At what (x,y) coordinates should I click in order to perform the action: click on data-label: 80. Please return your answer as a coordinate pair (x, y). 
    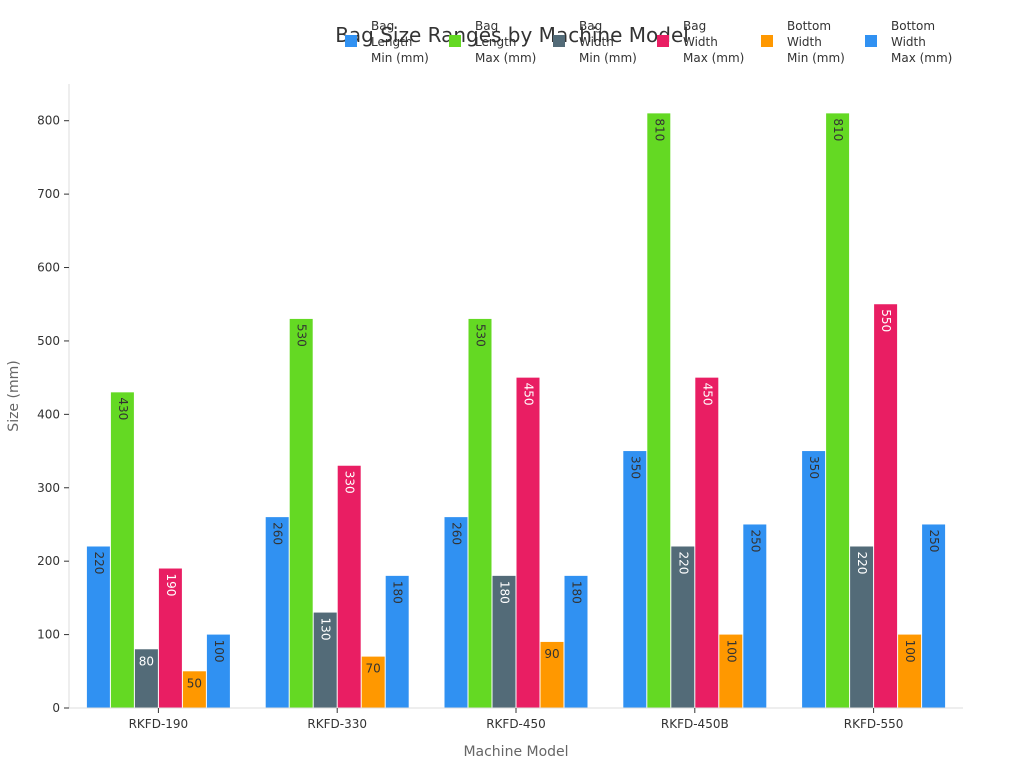
    Looking at the image, I should click on (146, 661).